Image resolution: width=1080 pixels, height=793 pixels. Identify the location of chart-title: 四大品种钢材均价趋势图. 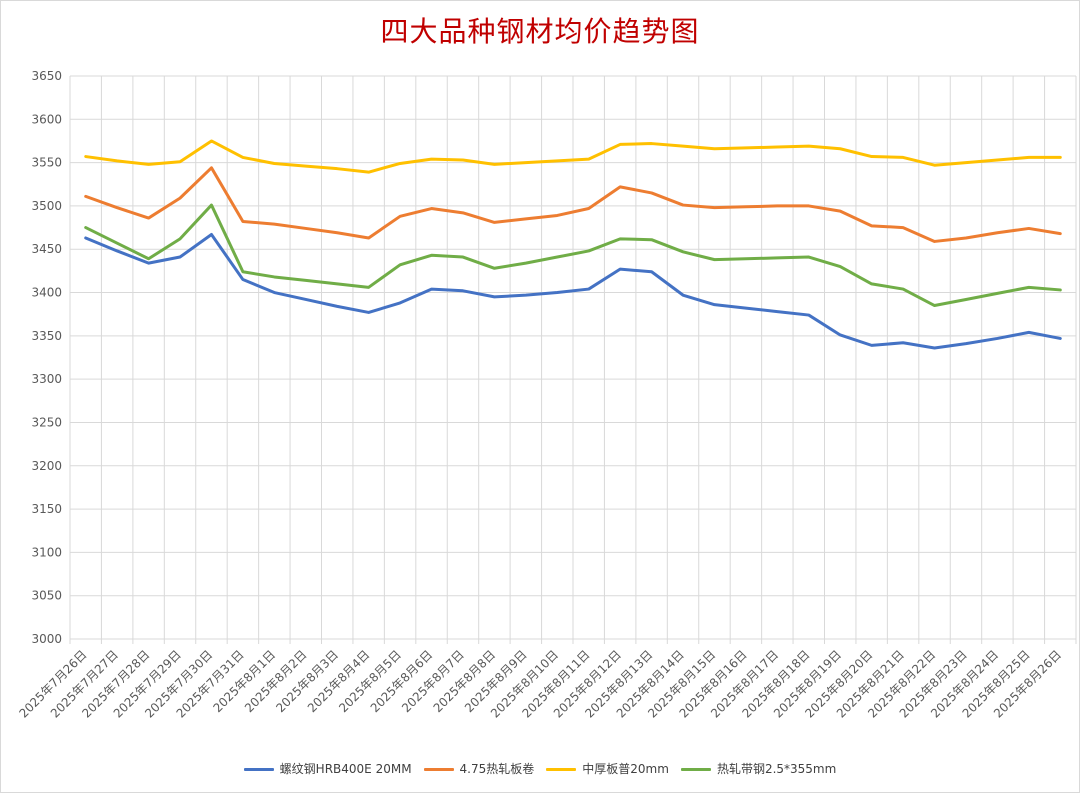
(540, 31).